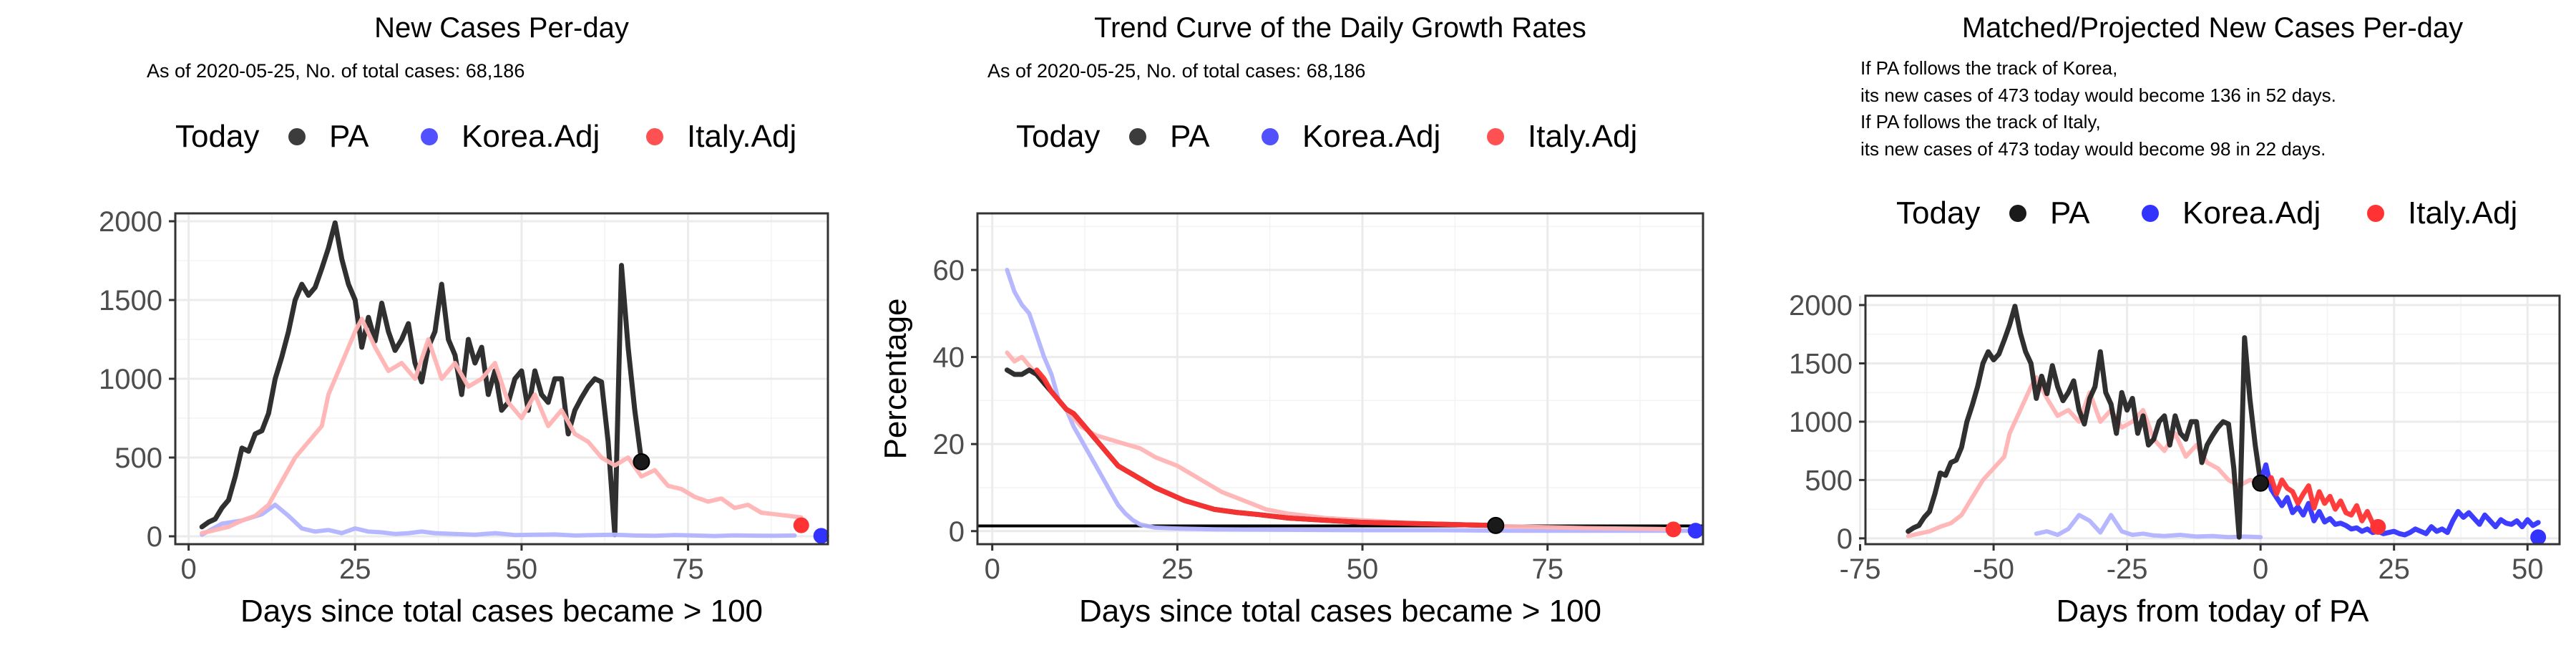 Image resolution: width=2576 pixels, height=648 pixels. Describe the element at coordinates (895, 379) in the screenshot. I see `y-axis-label: Percentage` at that location.